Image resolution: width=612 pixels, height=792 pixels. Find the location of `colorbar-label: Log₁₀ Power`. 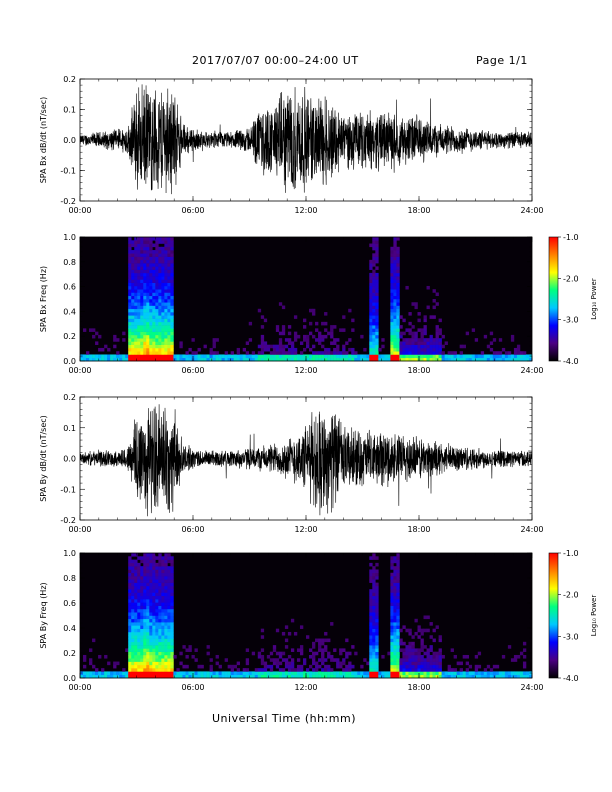

colorbar-label: Log₁₀ Power is located at coordinates (594, 616).